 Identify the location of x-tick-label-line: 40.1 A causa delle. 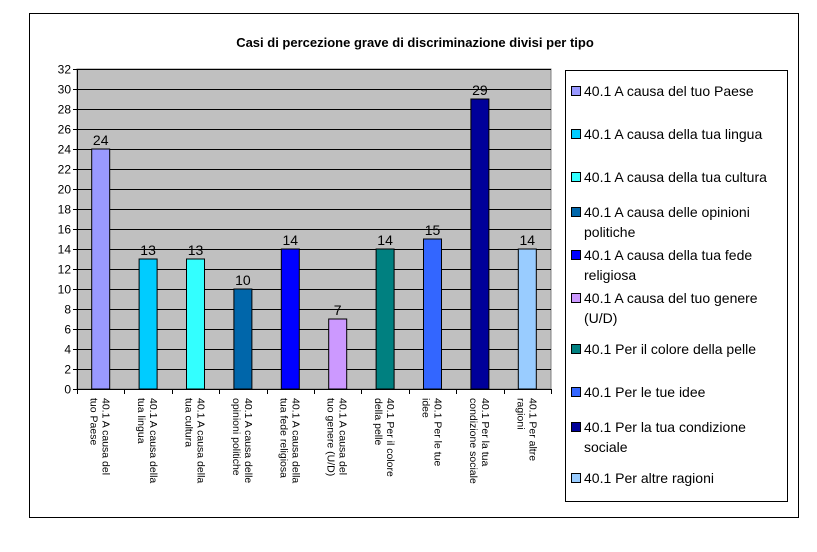
(248, 440).